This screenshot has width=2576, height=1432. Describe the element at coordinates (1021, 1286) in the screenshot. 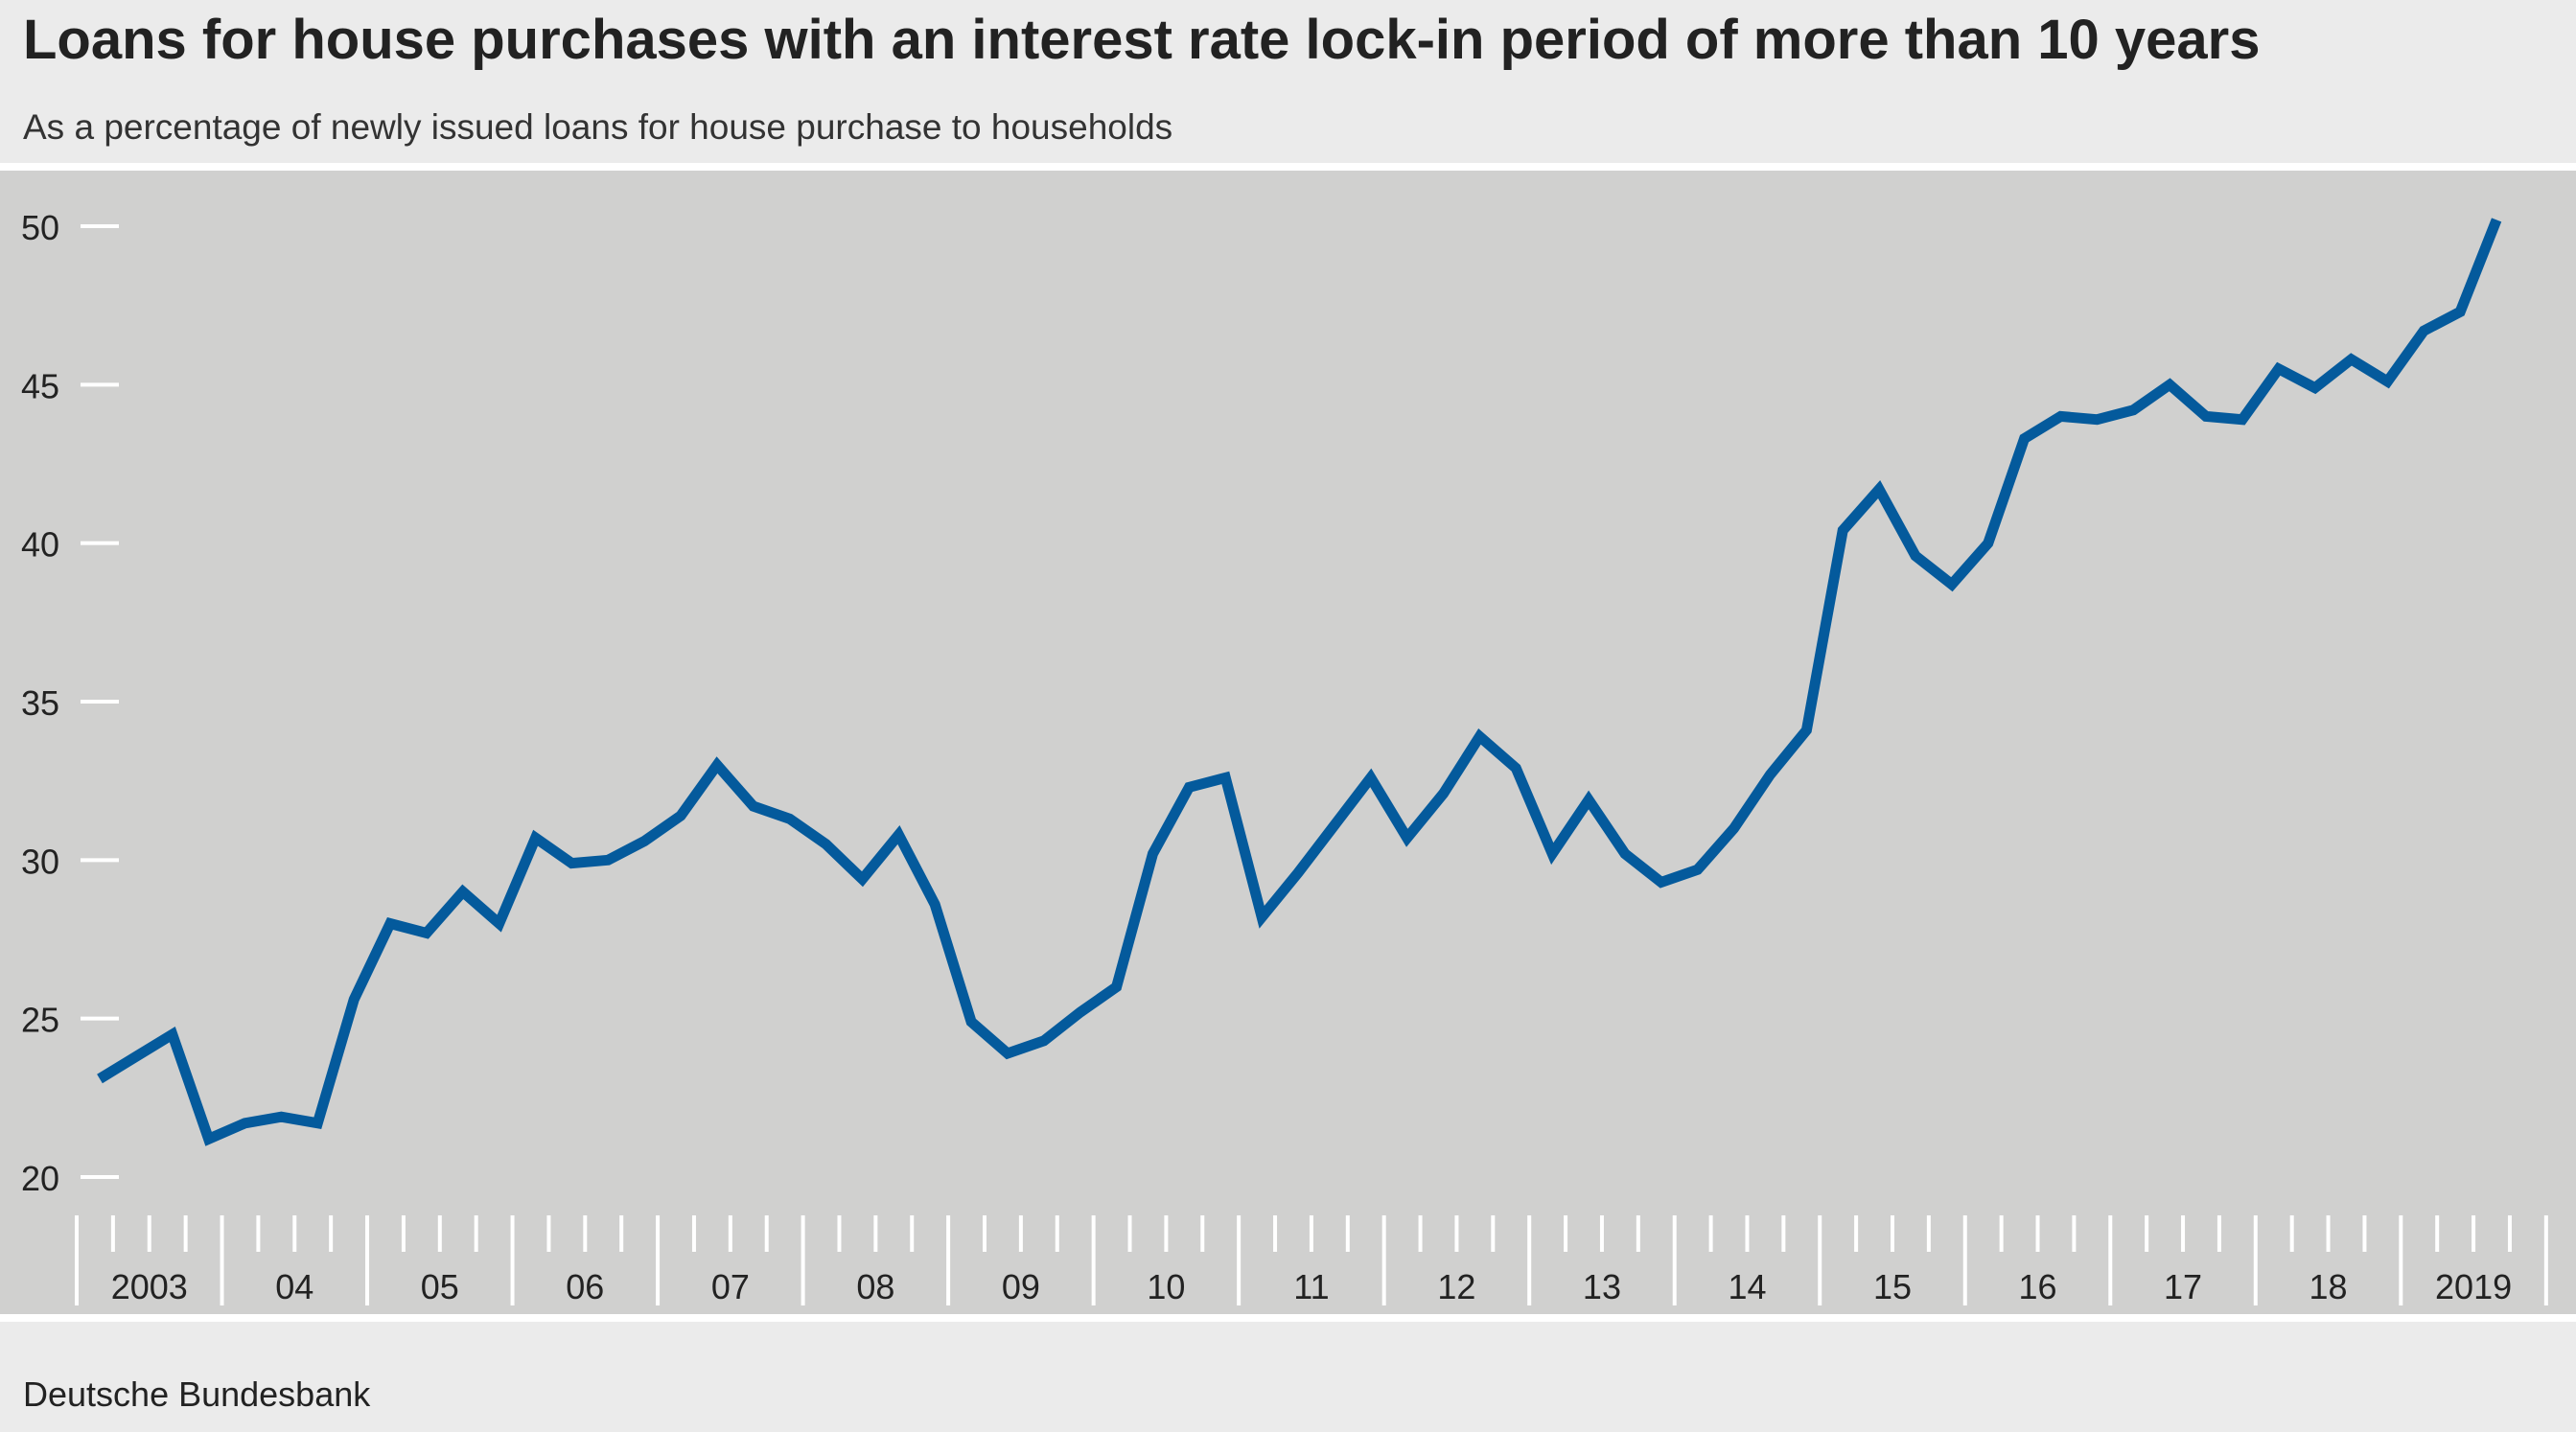

I see `x-year-label: 09` at that location.